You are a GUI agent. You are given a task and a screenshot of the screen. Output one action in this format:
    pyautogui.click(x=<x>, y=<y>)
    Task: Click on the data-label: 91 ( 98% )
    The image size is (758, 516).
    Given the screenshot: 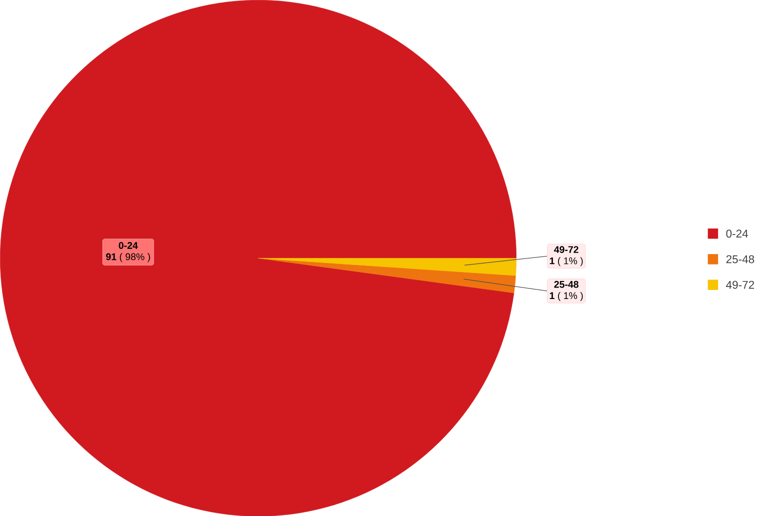 What is the action you would take?
    pyautogui.click(x=128, y=257)
    